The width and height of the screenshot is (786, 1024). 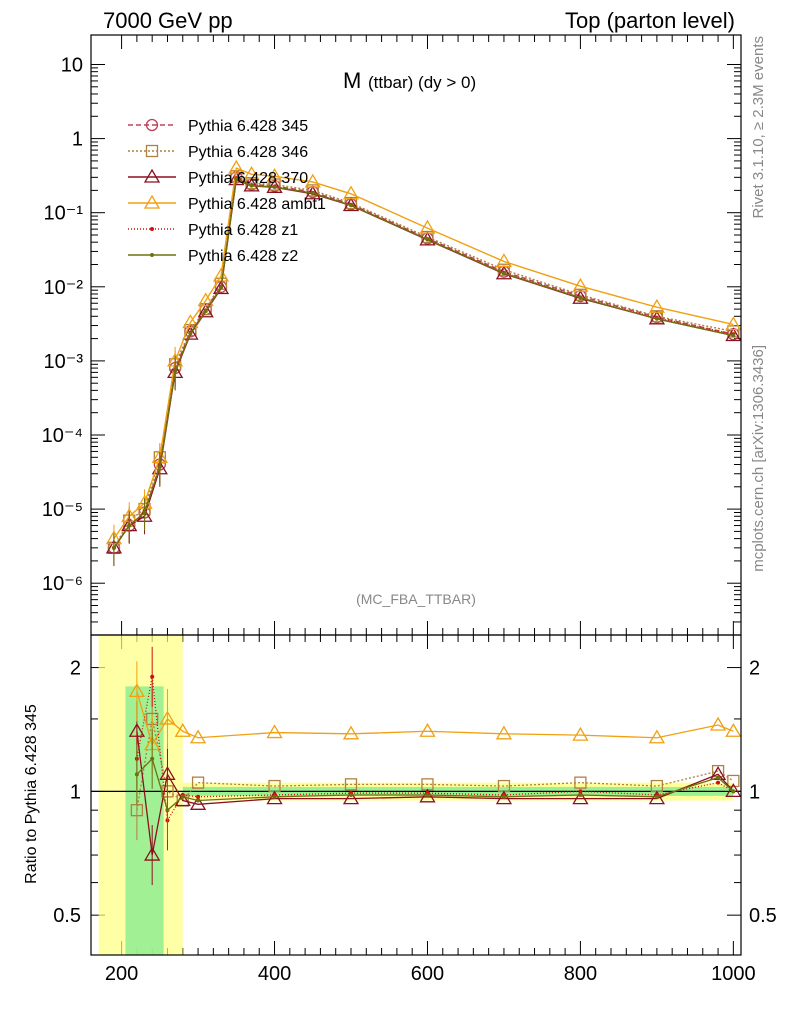 I want to click on y-tick-label: 10⁻³, so click(x=64, y=362).